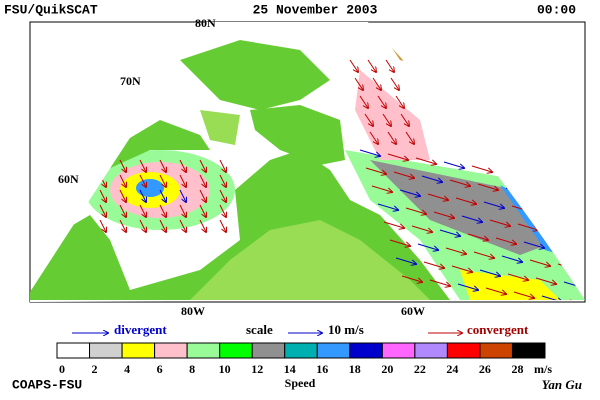  I want to click on lon-label: 60W, so click(413, 311).